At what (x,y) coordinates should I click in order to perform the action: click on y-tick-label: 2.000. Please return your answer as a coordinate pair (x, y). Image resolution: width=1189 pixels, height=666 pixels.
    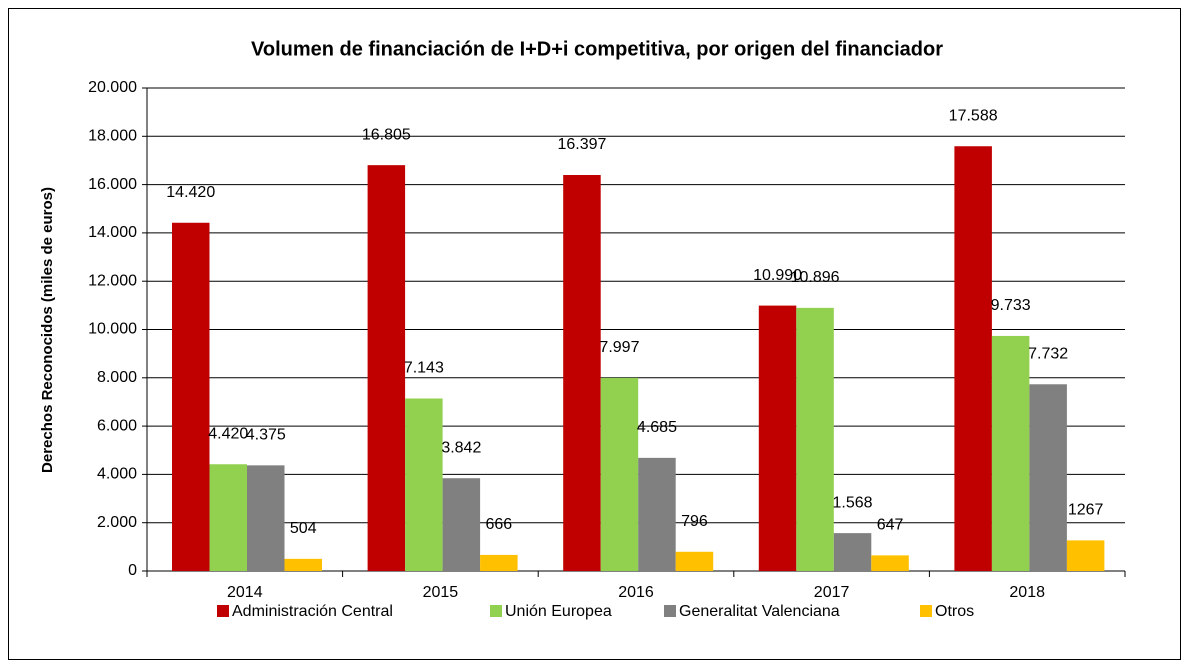
    Looking at the image, I should click on (117, 522).